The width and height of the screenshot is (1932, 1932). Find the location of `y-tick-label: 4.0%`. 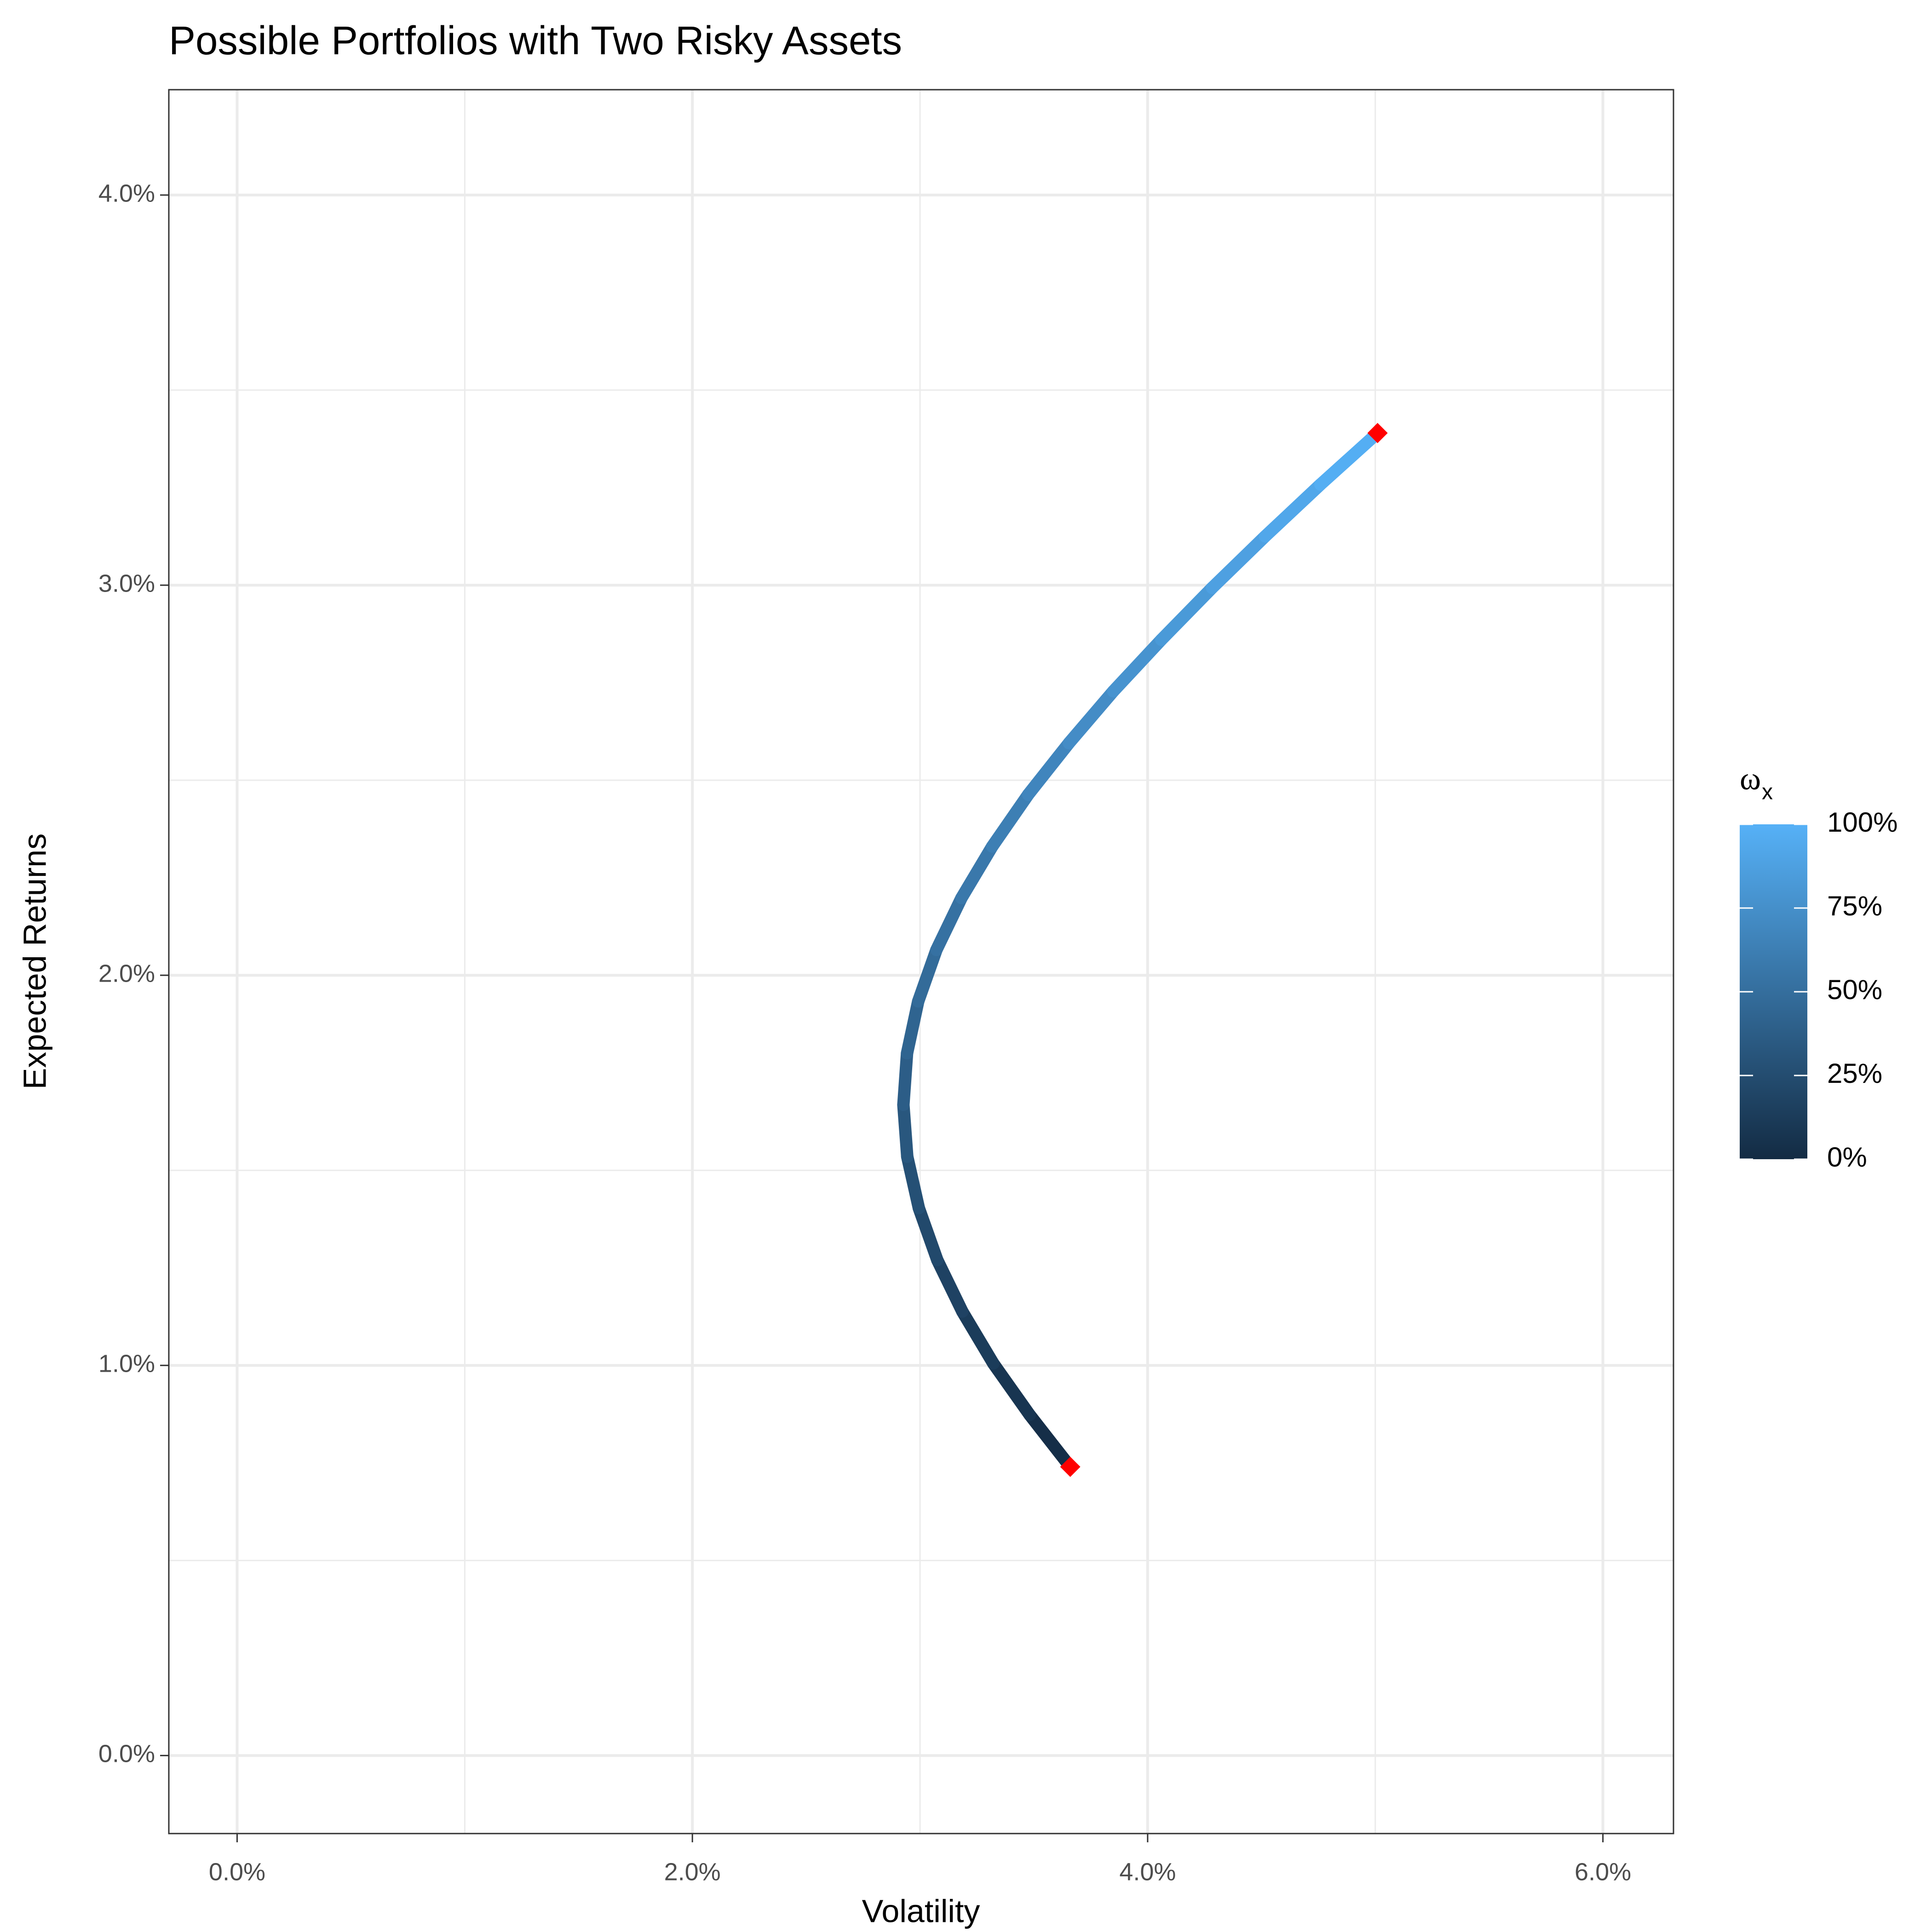

y-tick-label: 4.0% is located at coordinates (126, 193).